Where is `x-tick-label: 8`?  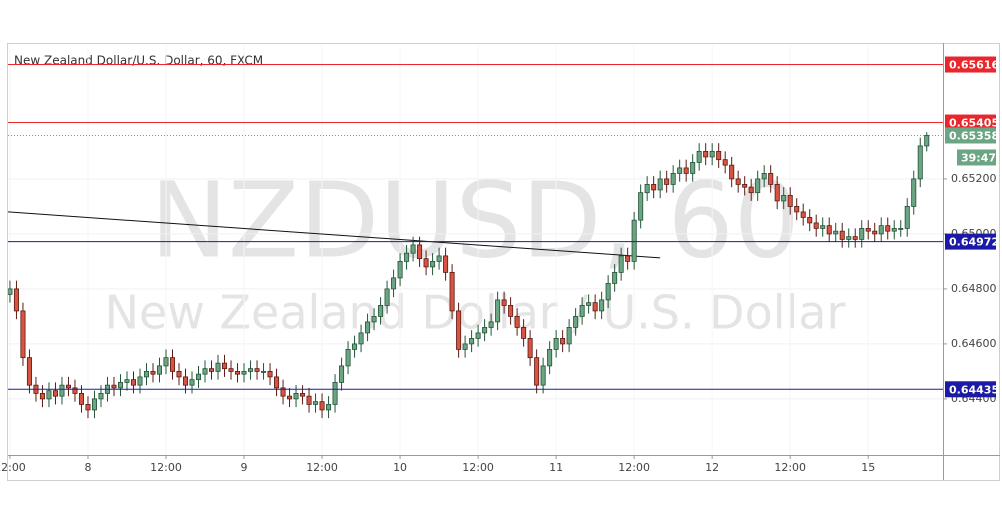
x-tick-label: 8 is located at coordinates (87, 467).